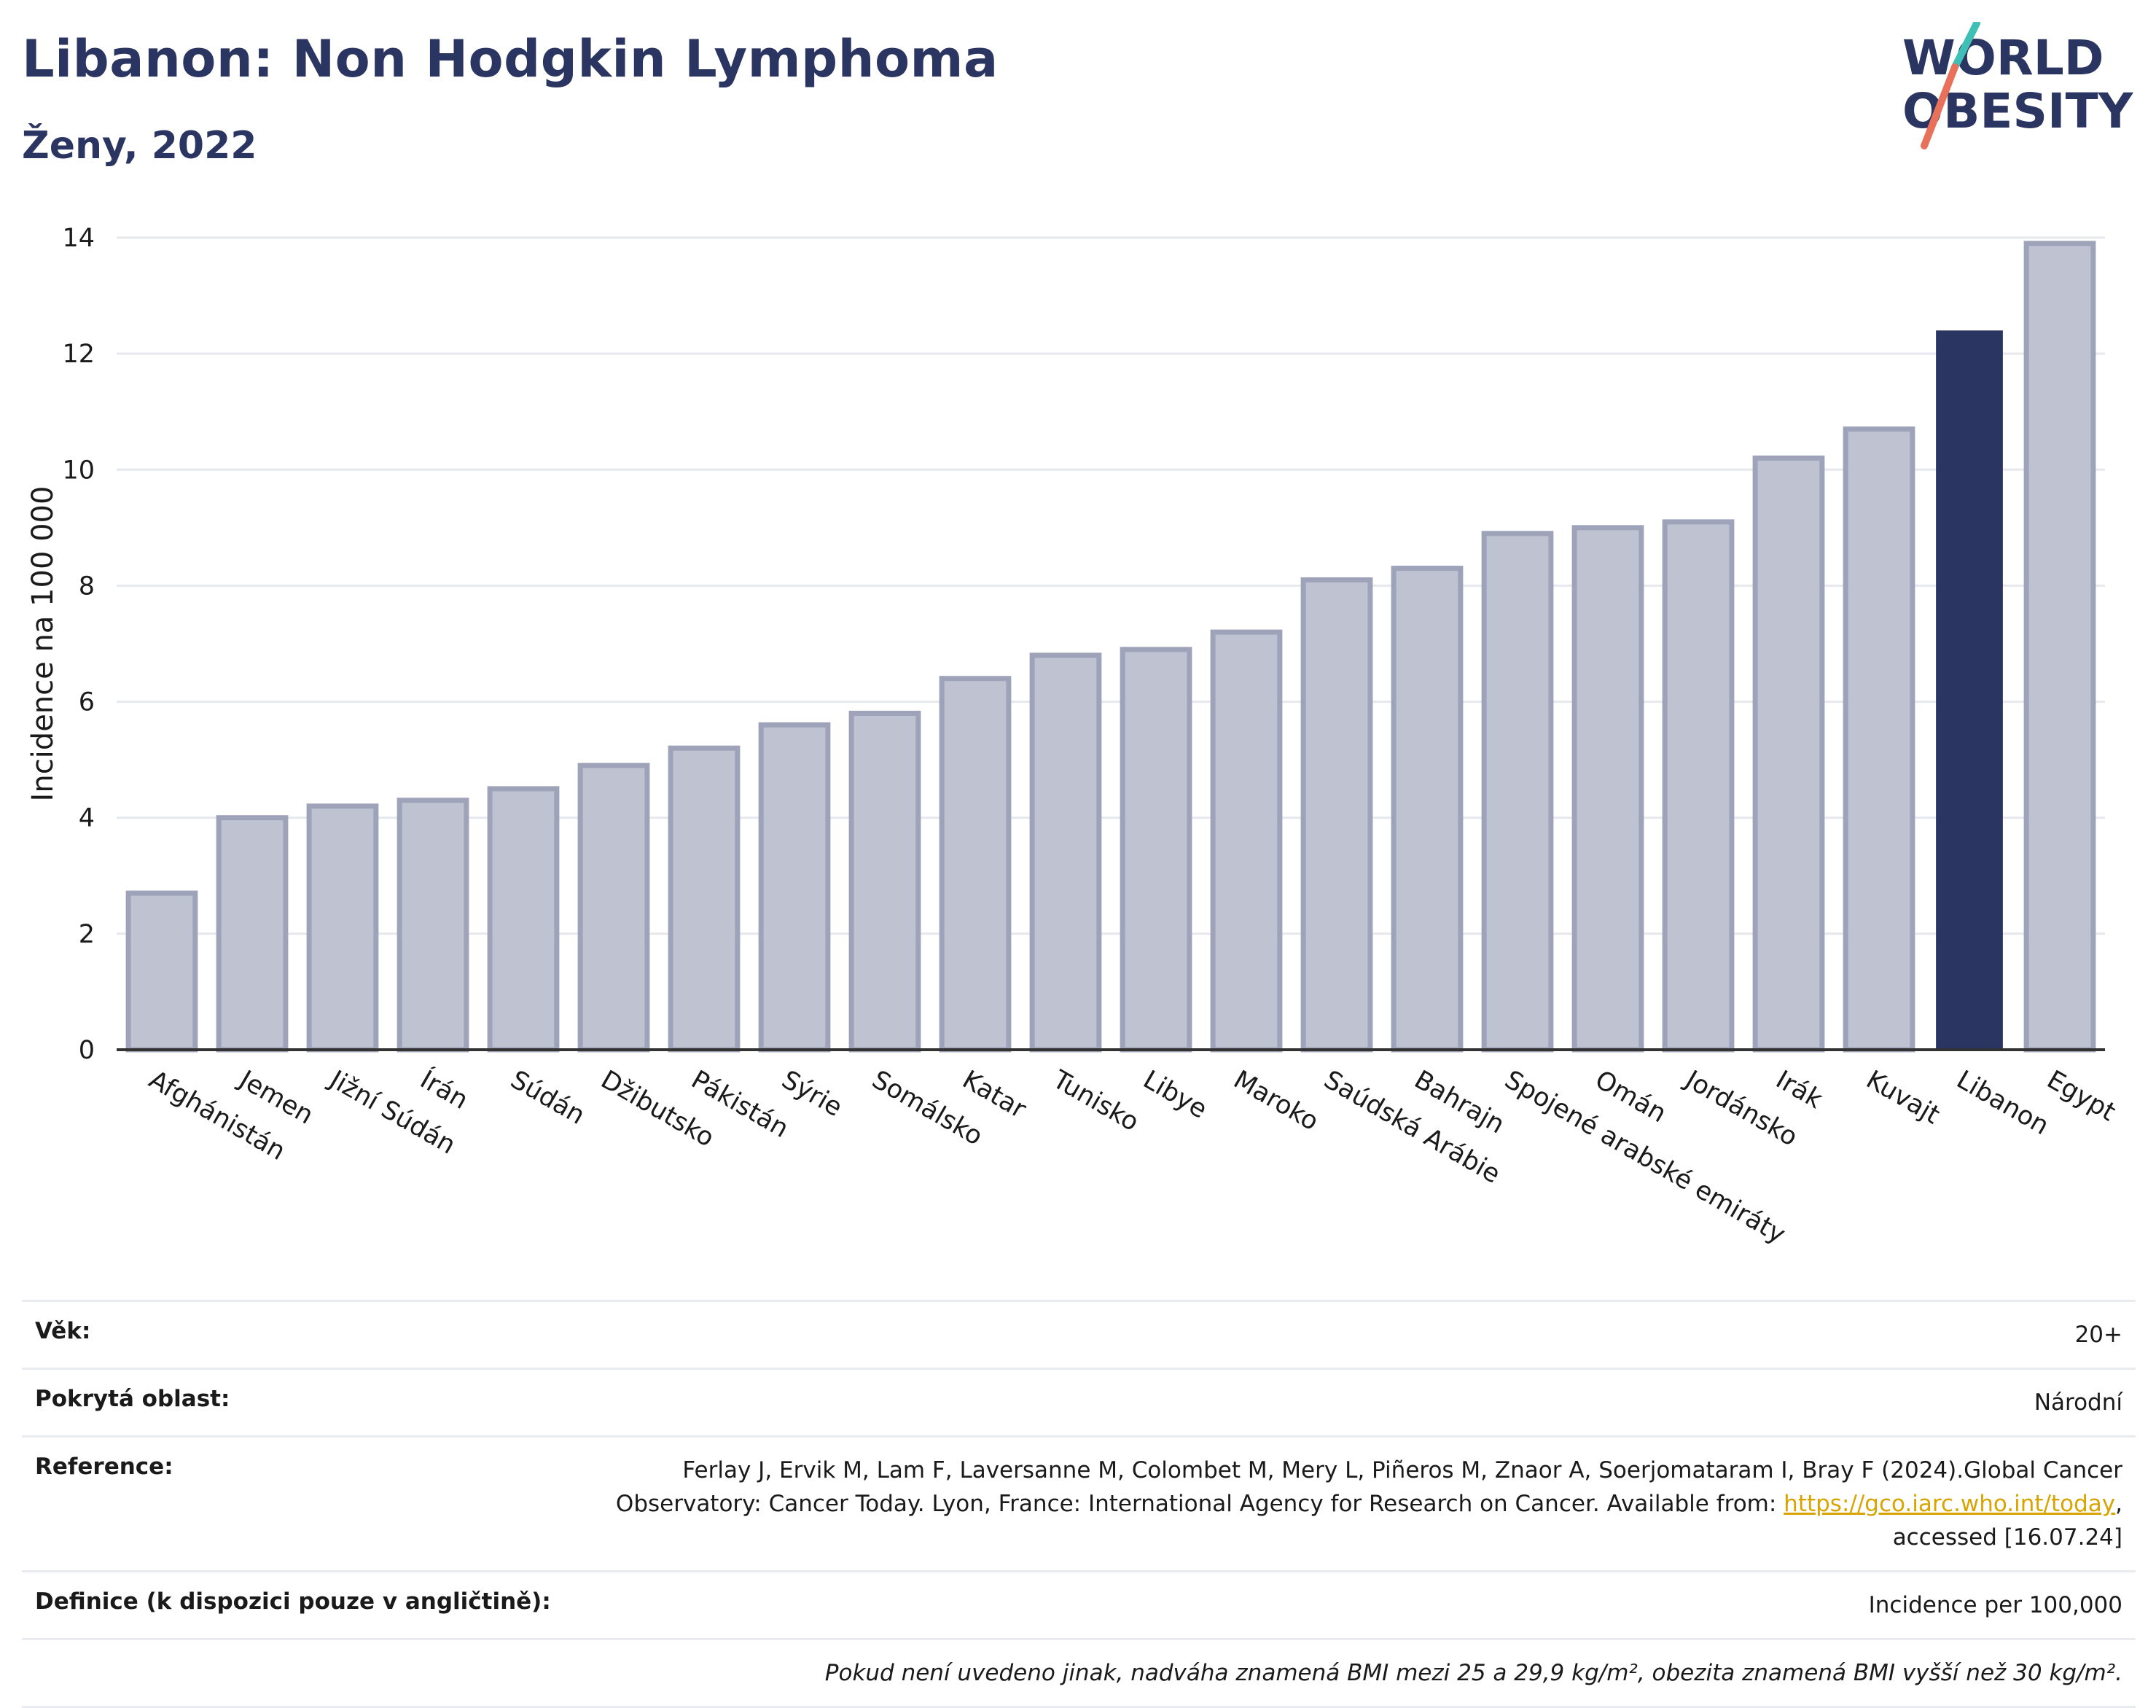 This screenshot has width=2156, height=1708. Describe the element at coordinates (2007, 1521) in the screenshot. I see `reference-accessed: , accessed [16.07.24]` at that location.